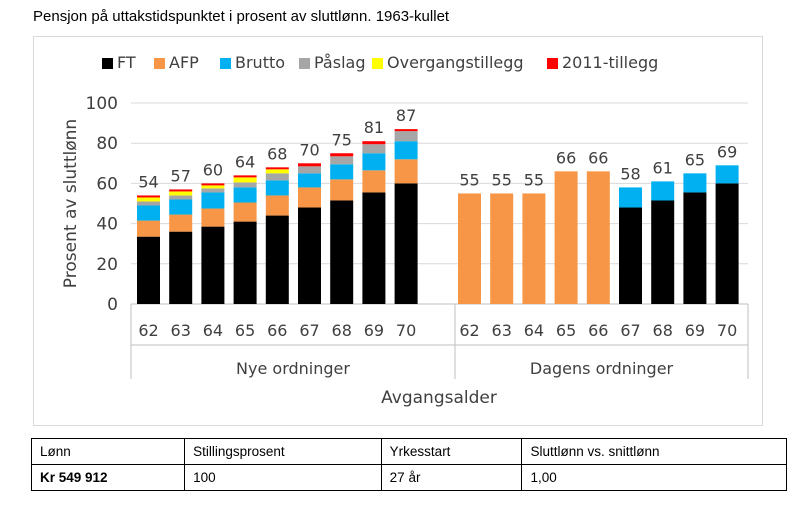 The height and width of the screenshot is (518, 803). I want to click on legend-label: FT, so click(126, 62).